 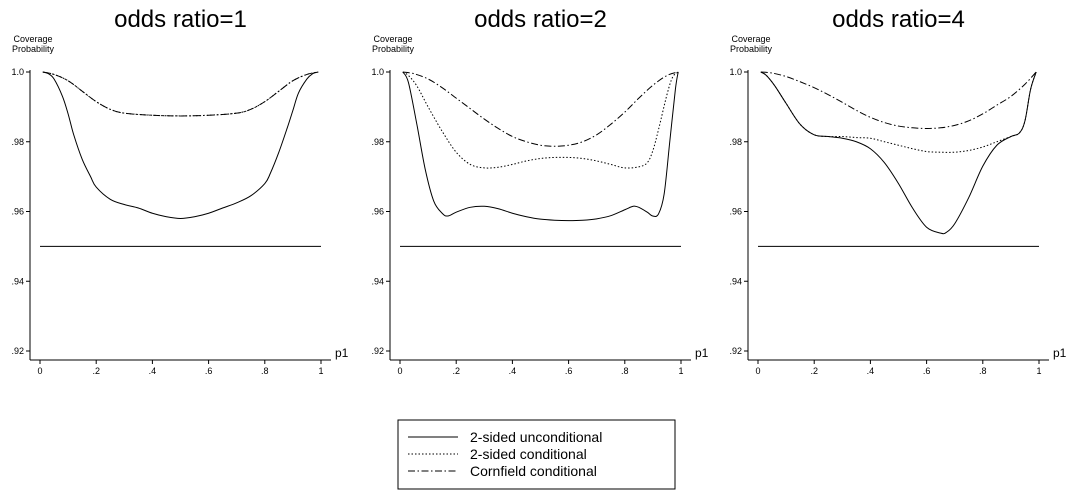 What do you see at coordinates (180, 19) in the screenshot?
I see `panel-title: odds ratio=1` at bounding box center [180, 19].